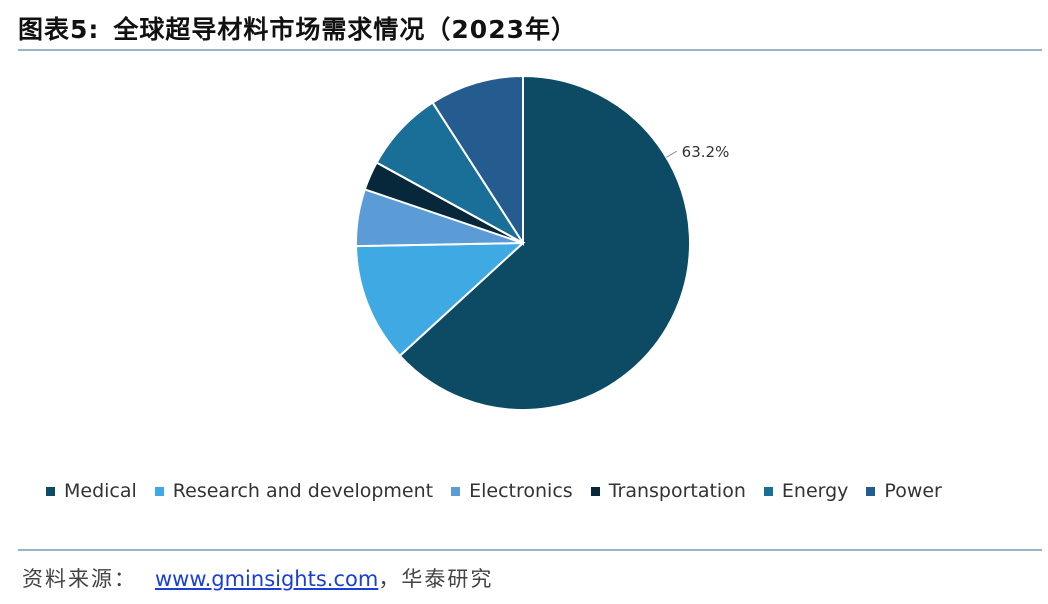 The height and width of the screenshot is (604, 1048). Describe the element at coordinates (706, 152) in the screenshot. I see `data-label-medical: 63.2%` at that location.